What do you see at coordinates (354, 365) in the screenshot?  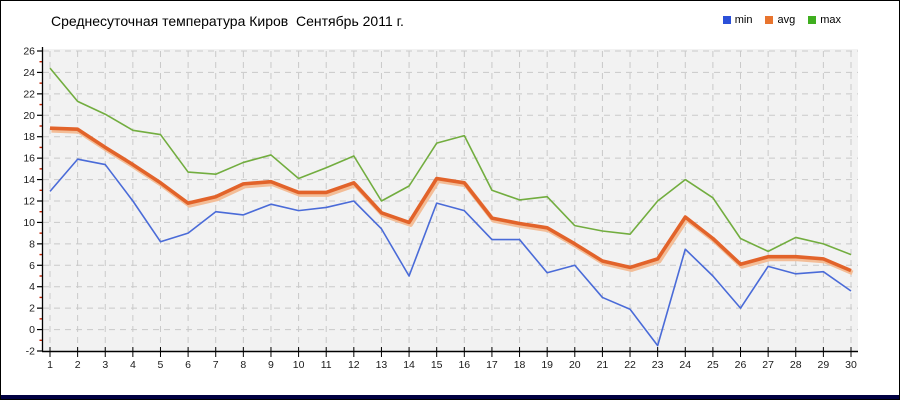 I see `x-axis-label: 12` at bounding box center [354, 365].